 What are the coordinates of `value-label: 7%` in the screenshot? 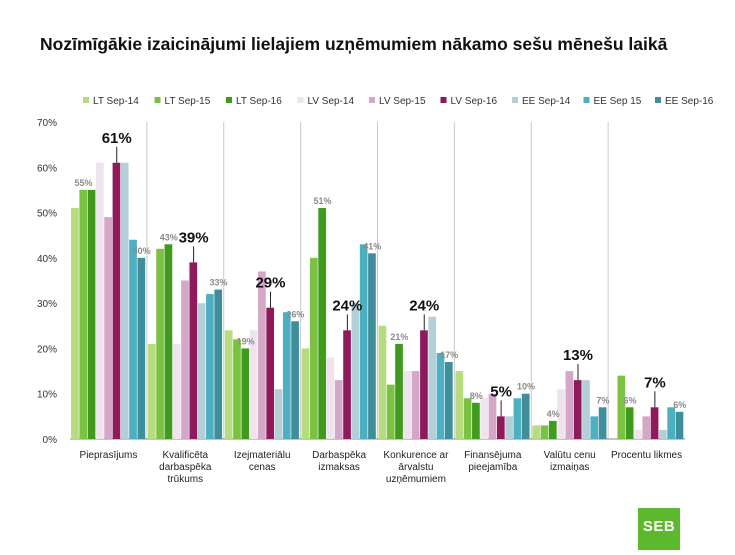 It's located at (602, 400).